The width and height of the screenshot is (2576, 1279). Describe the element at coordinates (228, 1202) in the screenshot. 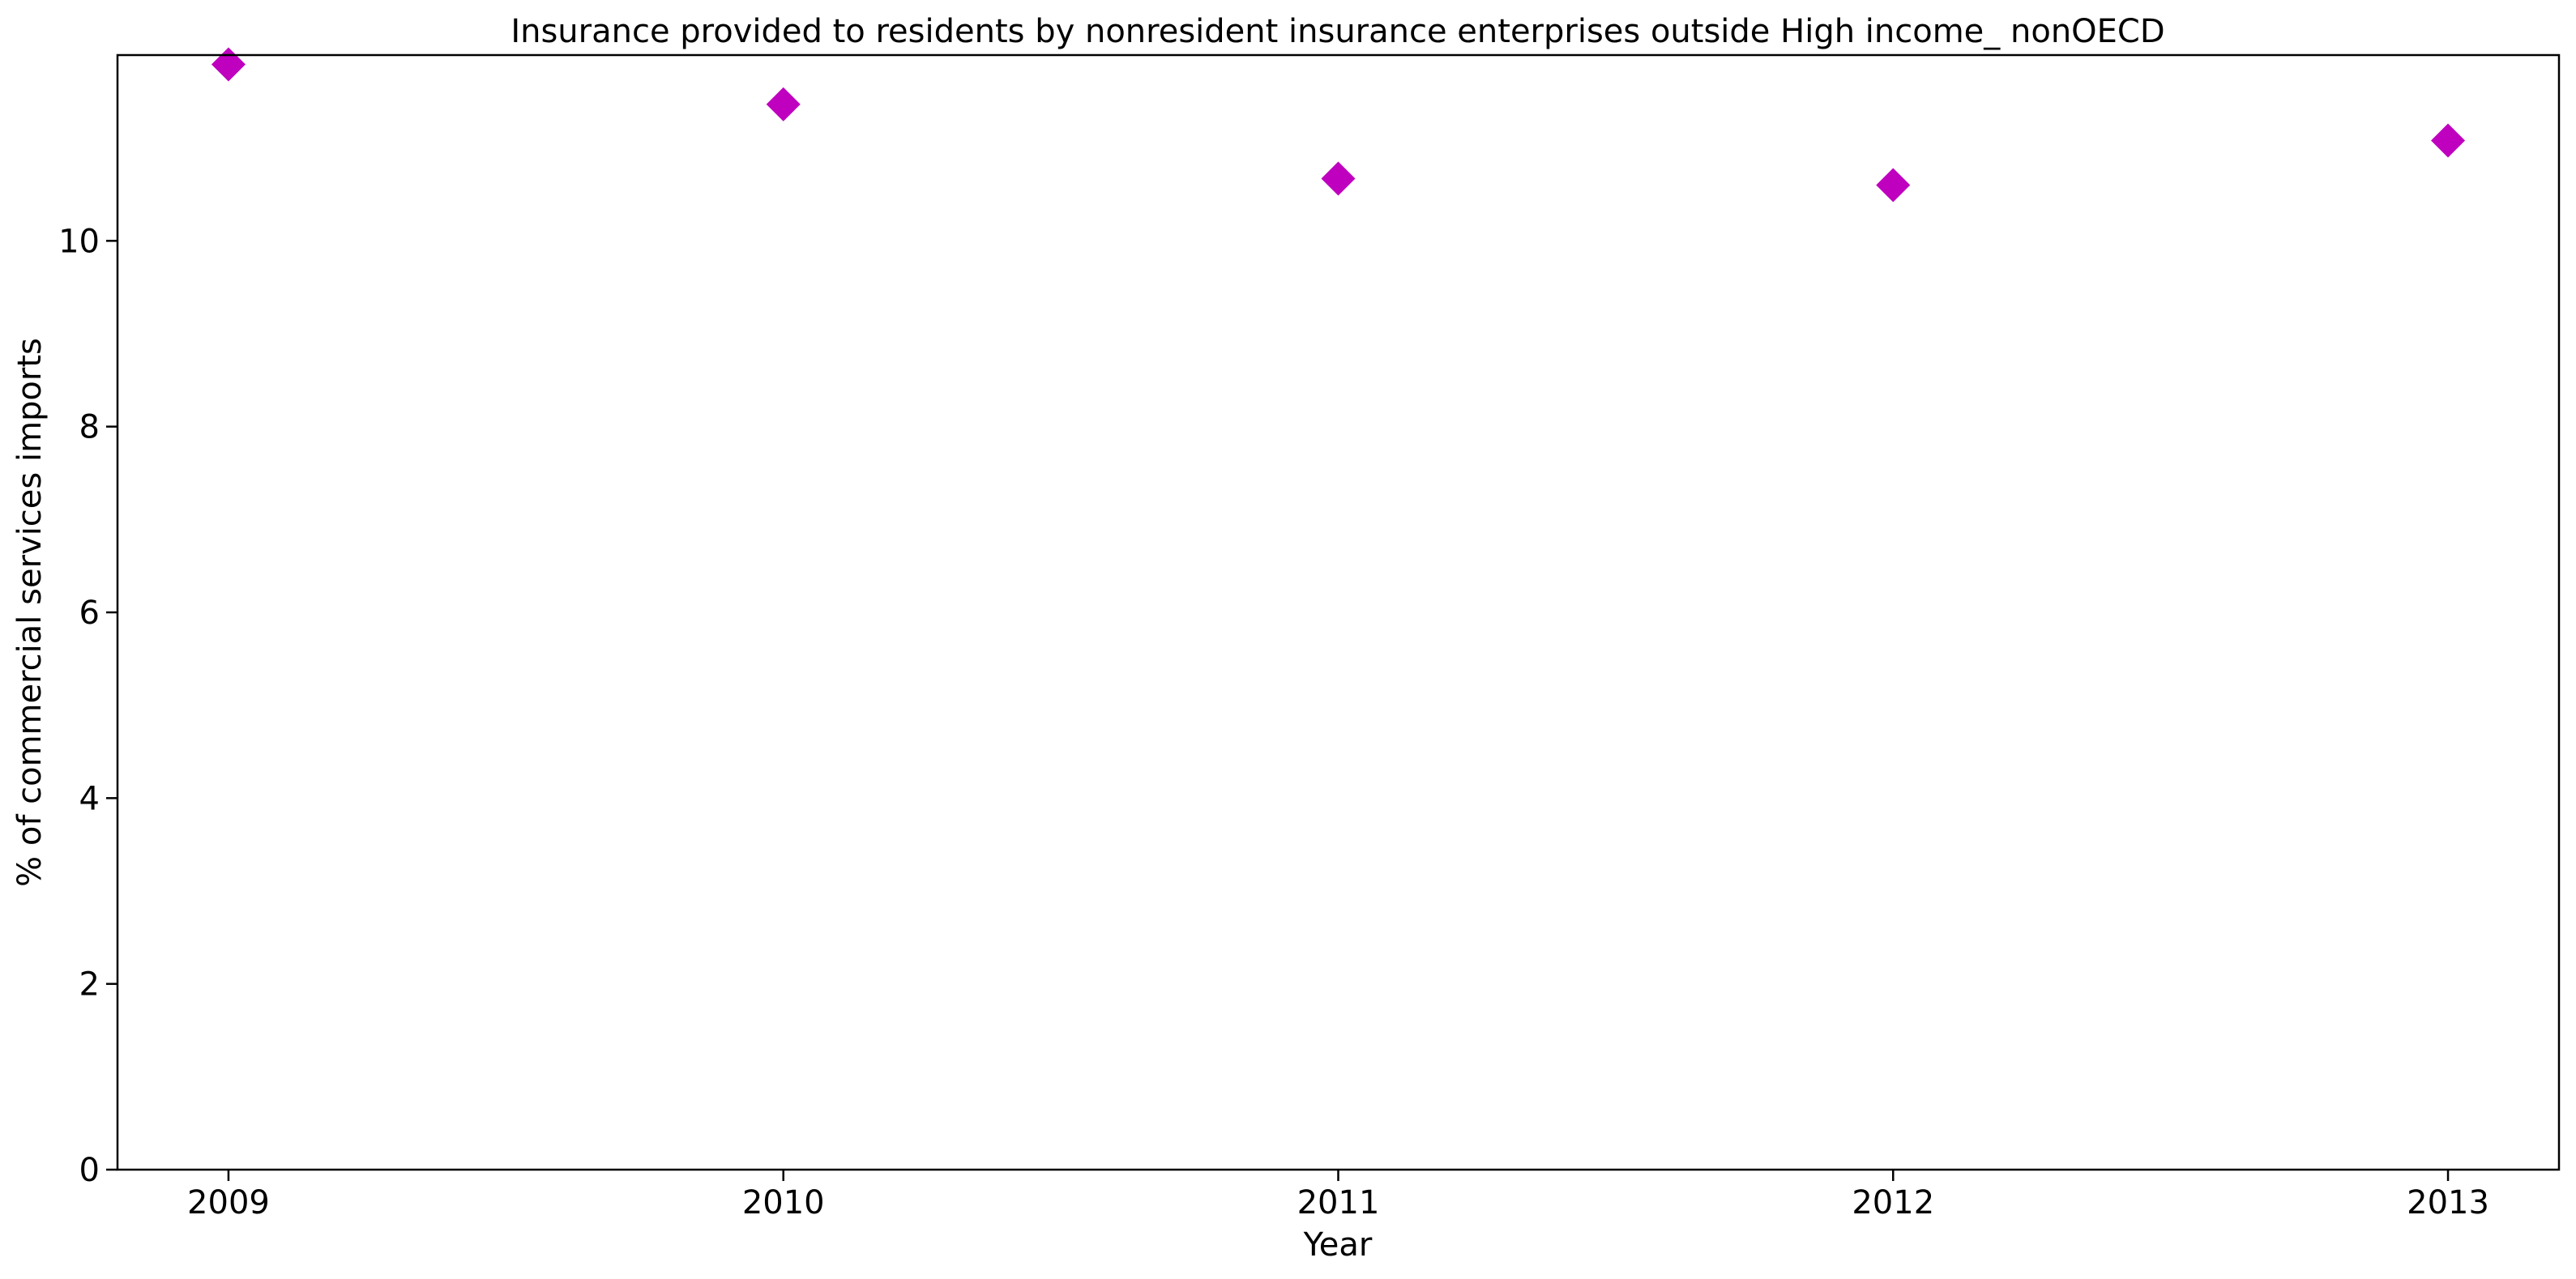

I see `x-tick-label: 2009` at that location.